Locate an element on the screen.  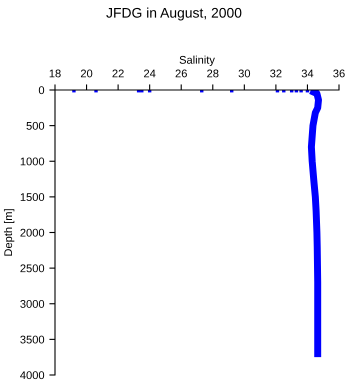
y-tick-label: 2500 is located at coordinates (32, 268).